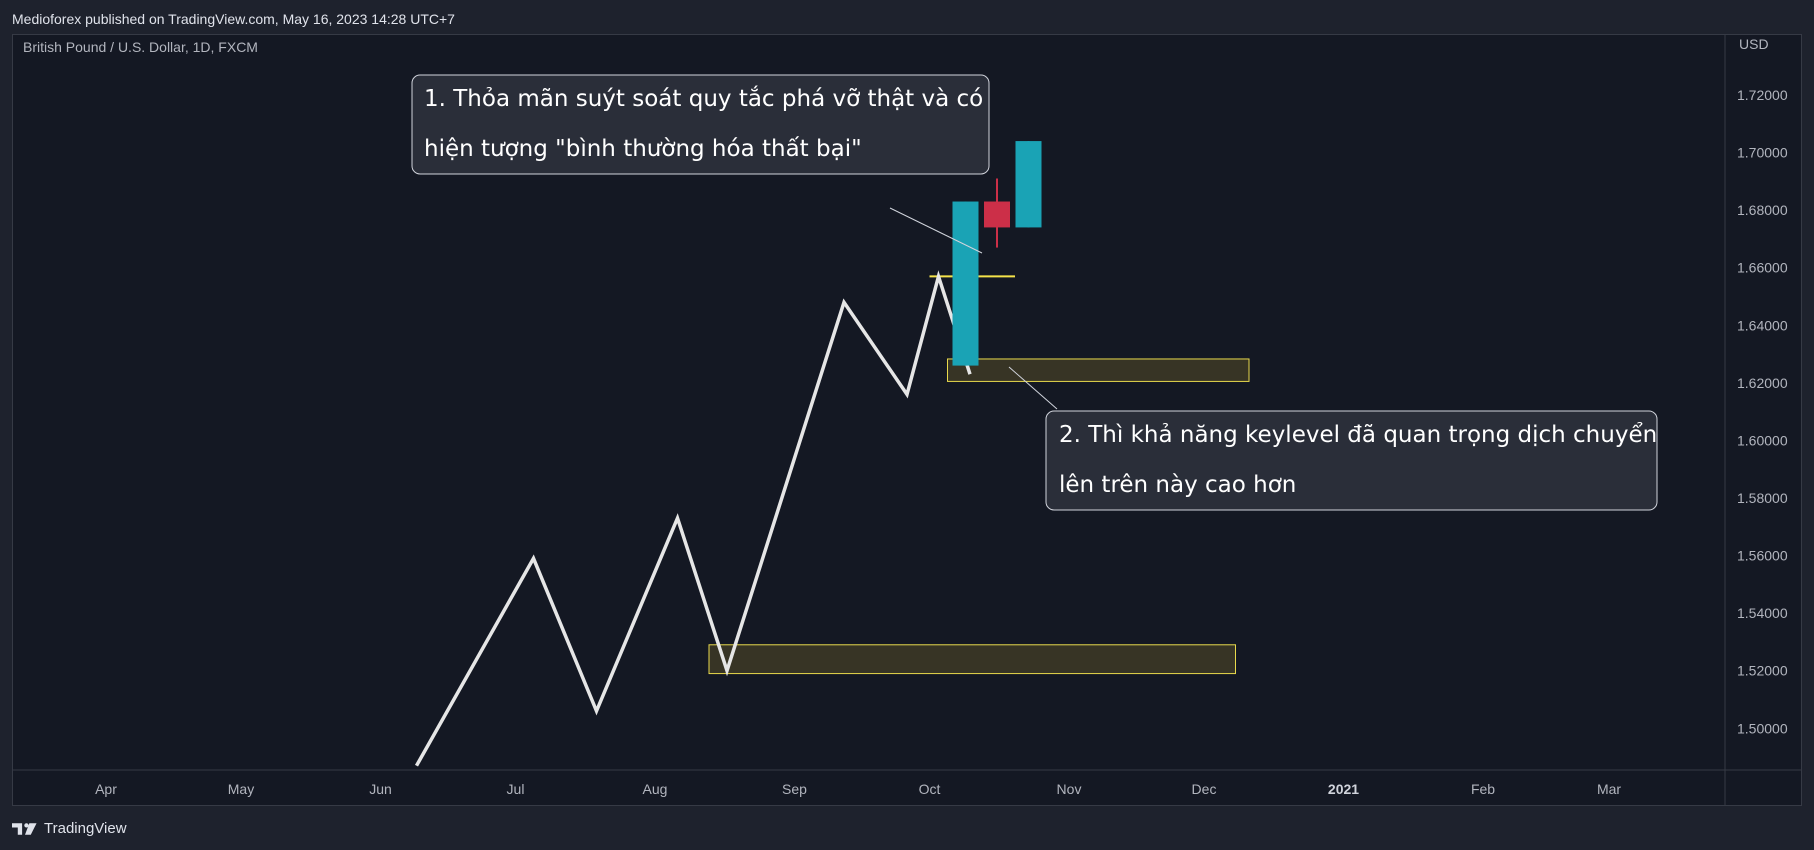  What do you see at coordinates (1762, 153) in the screenshot?
I see `y-tick-label: 1.70000` at bounding box center [1762, 153].